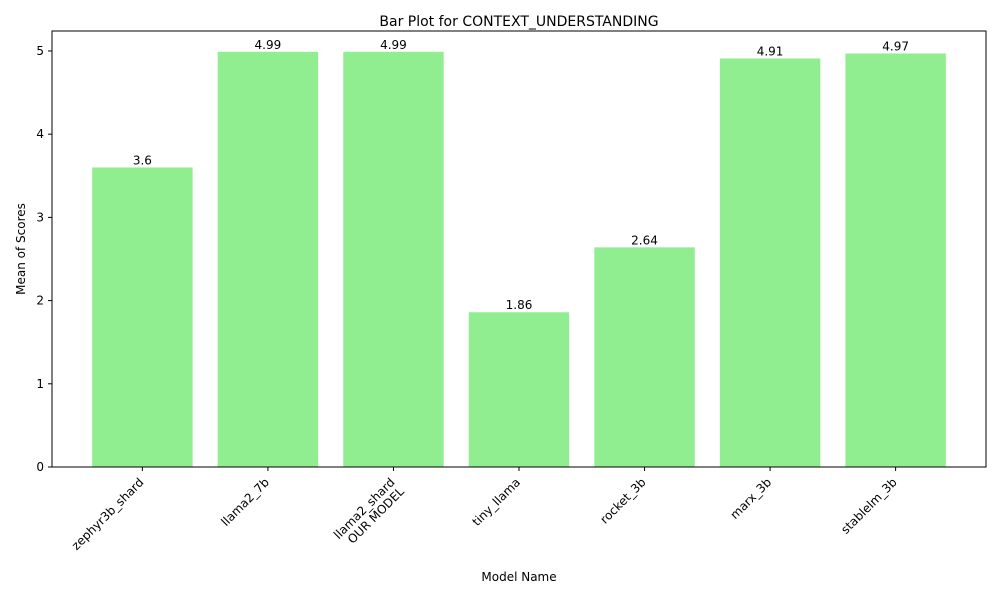  Describe the element at coordinates (497, 502) in the screenshot. I see `x-tick-label: tiny_llama` at that location.